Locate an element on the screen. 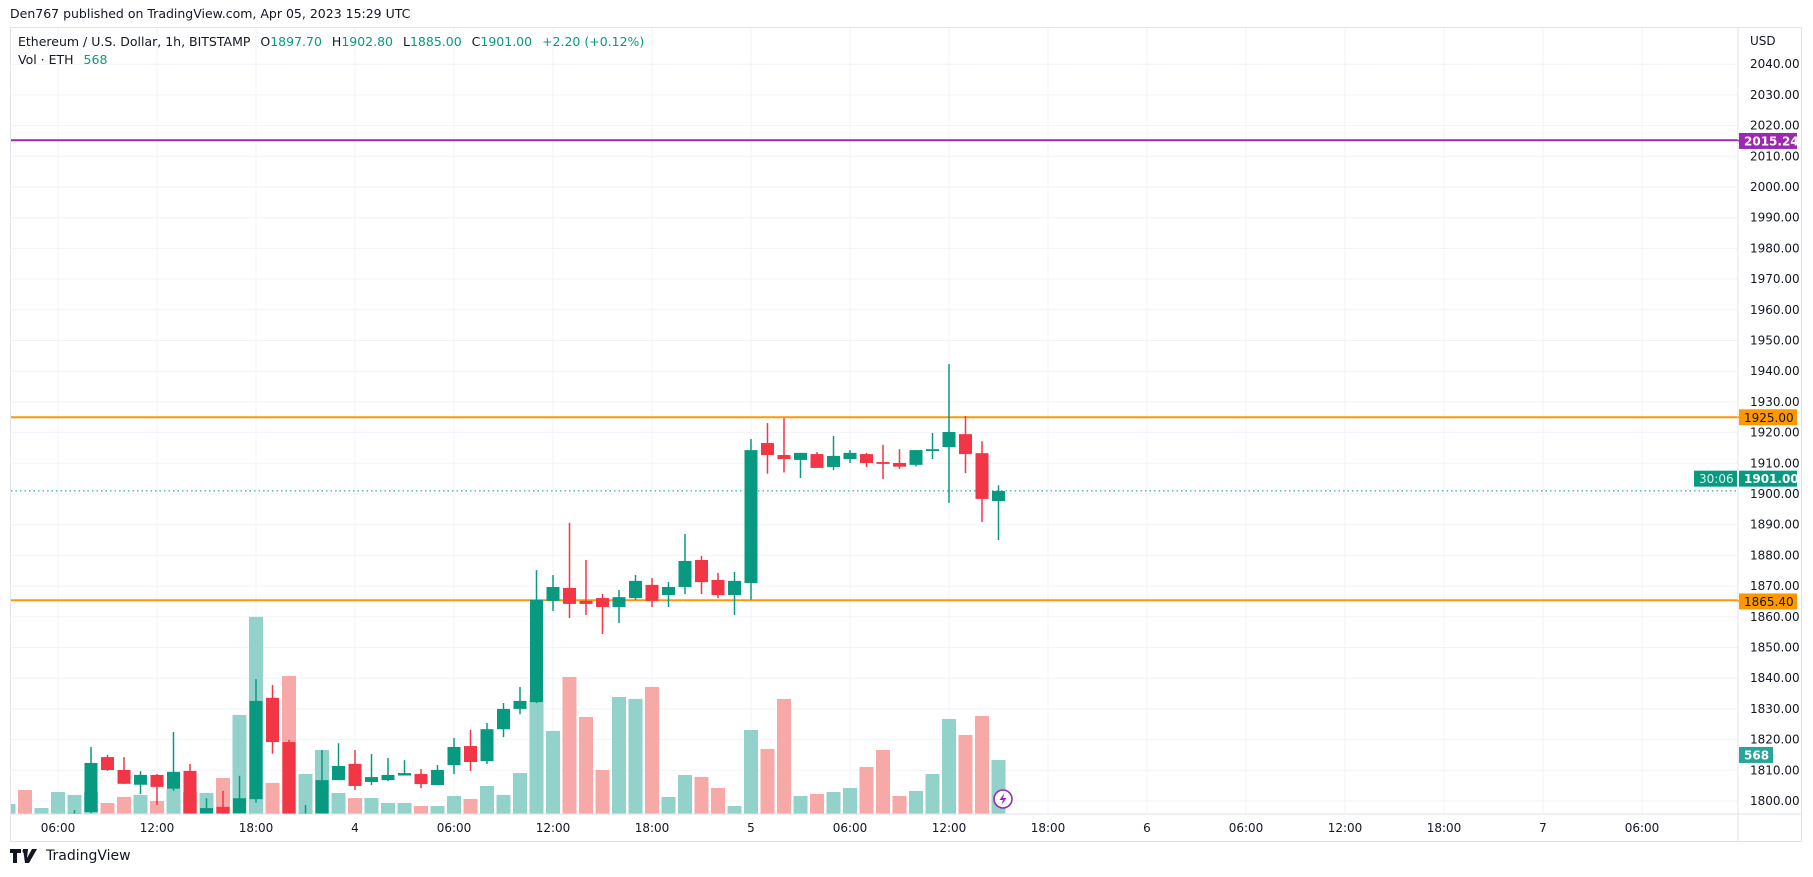 This screenshot has height=877, width=1813. level-price-tag is located at coordinates (1768, 417).